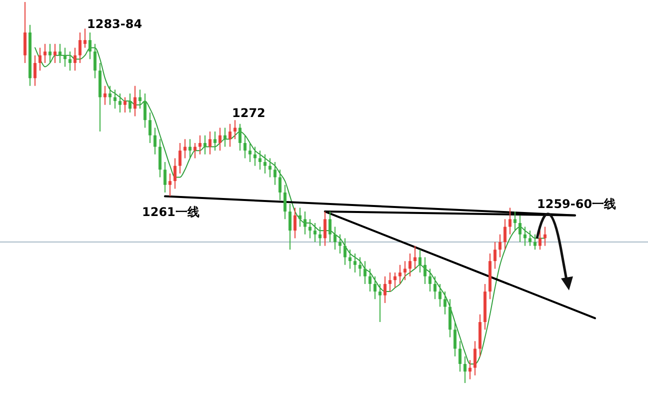 The width and height of the screenshot is (648, 394). What do you see at coordinates (114, 24) in the screenshot?
I see `annotation: 1283-84` at bounding box center [114, 24].